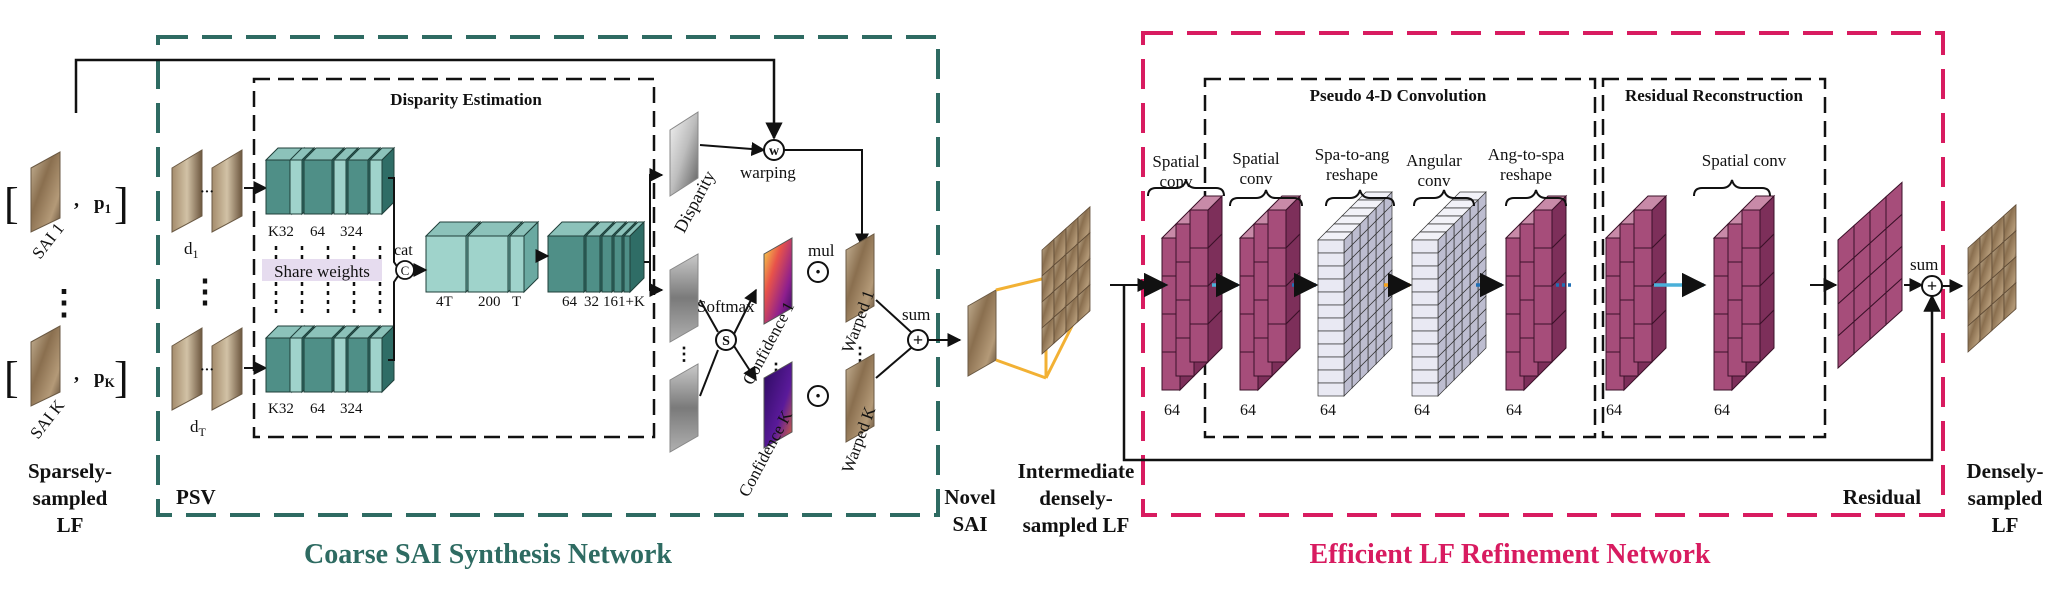  What do you see at coordinates (1526, 174) in the screenshot?
I see `ang-to-spa-b: reshape` at bounding box center [1526, 174].